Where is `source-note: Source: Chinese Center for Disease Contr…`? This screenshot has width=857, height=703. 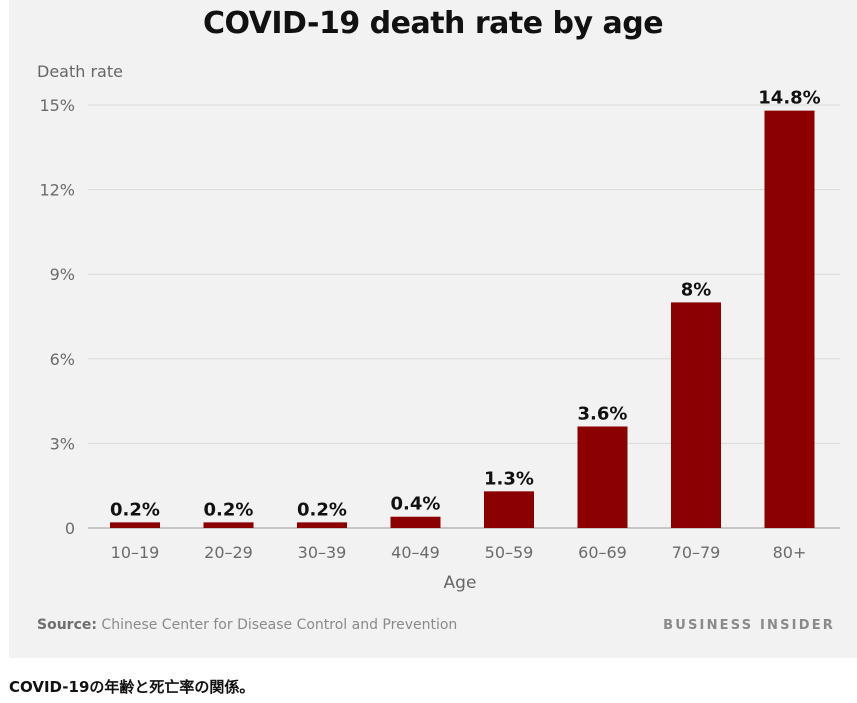 source-note: Source: Chinese Center for Disease Contr… is located at coordinates (247, 625).